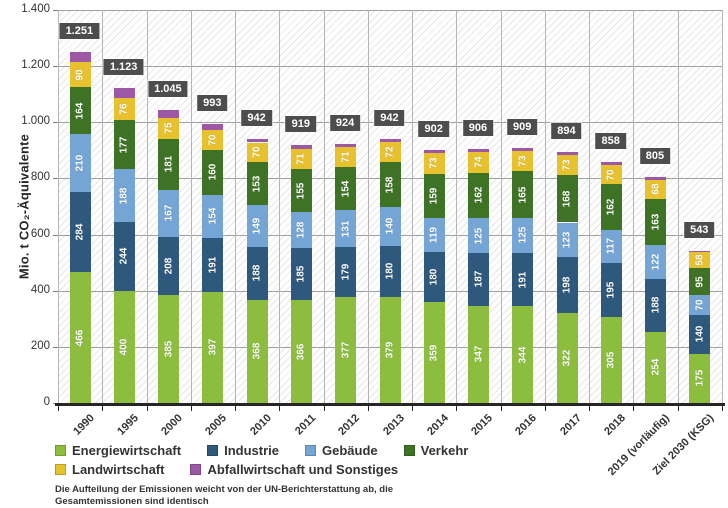 The height and width of the screenshot is (508, 728). I want to click on x-tick-label: 2010, so click(260, 425).